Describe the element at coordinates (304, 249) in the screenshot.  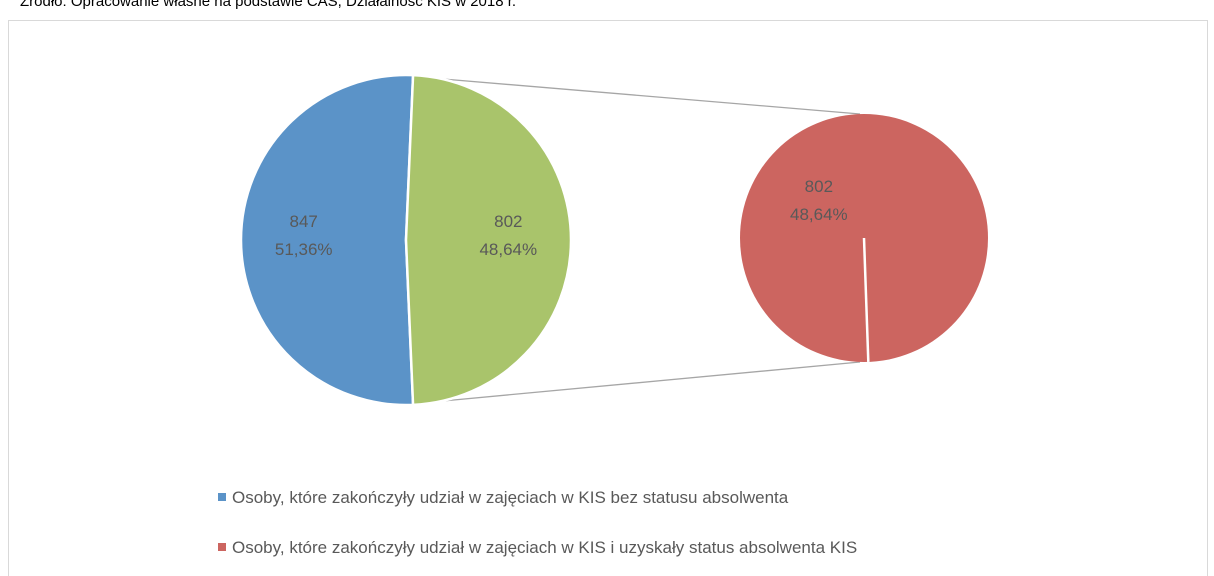
I see `percent-label: 51,36%` at that location.